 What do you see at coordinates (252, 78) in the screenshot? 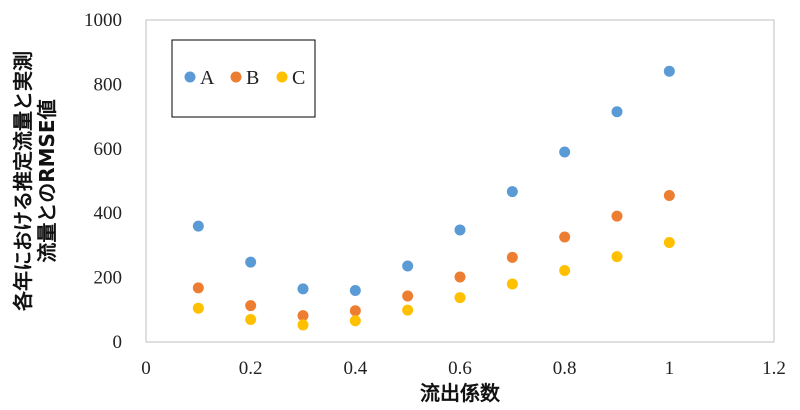
I see `legend-label-b: B` at bounding box center [252, 78].